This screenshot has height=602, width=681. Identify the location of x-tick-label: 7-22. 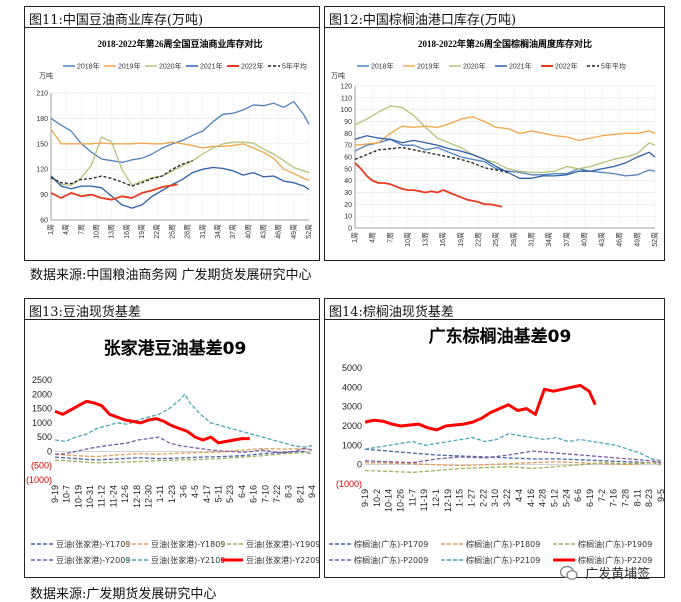
(277, 494).